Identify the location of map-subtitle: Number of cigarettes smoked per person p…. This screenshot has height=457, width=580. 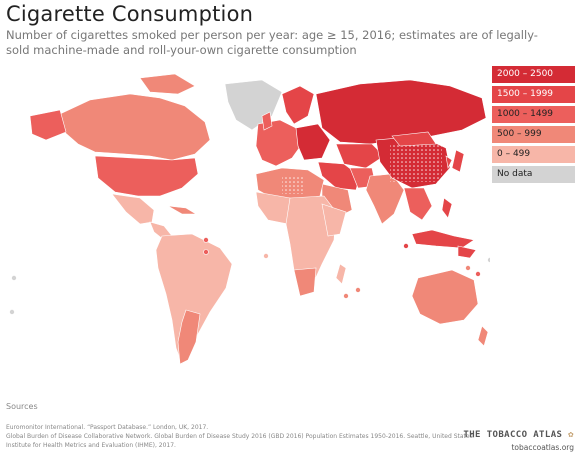
(272, 42).